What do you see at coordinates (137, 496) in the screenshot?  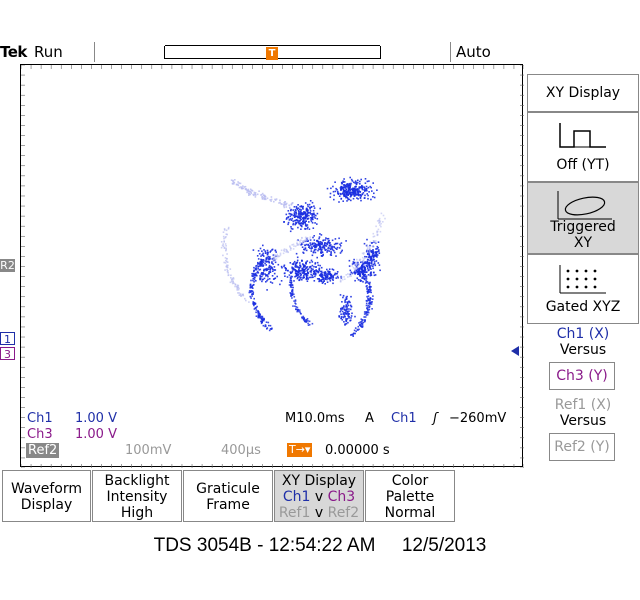 I see `backlight-intensity-button: Backlight Intensity High` at bounding box center [137, 496].